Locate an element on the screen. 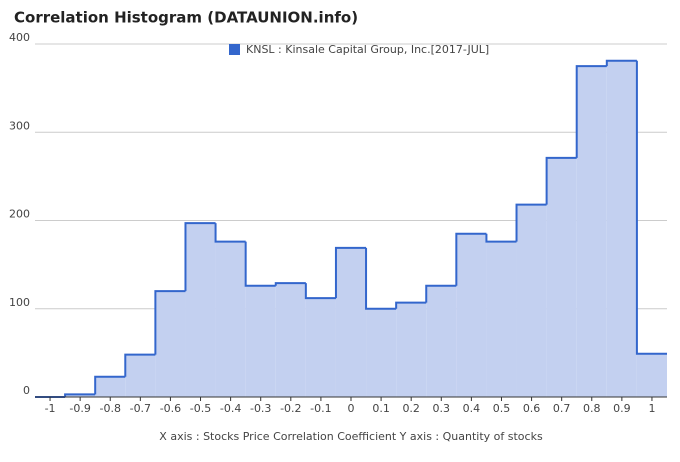 The width and height of the screenshot is (680, 462). x-tick-label: 0.4 is located at coordinates (472, 408).